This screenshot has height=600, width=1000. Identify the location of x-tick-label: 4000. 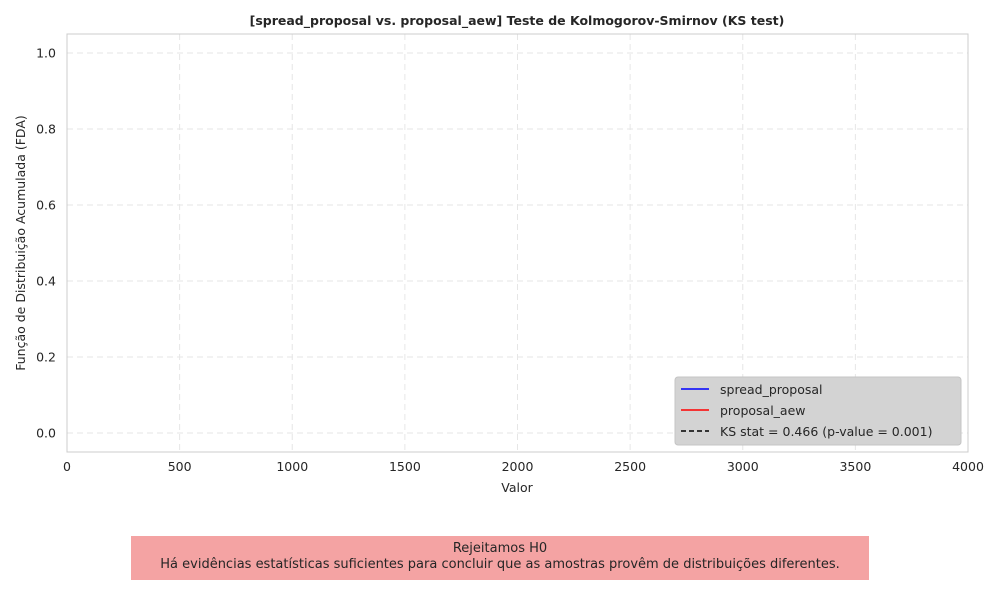
(968, 466).